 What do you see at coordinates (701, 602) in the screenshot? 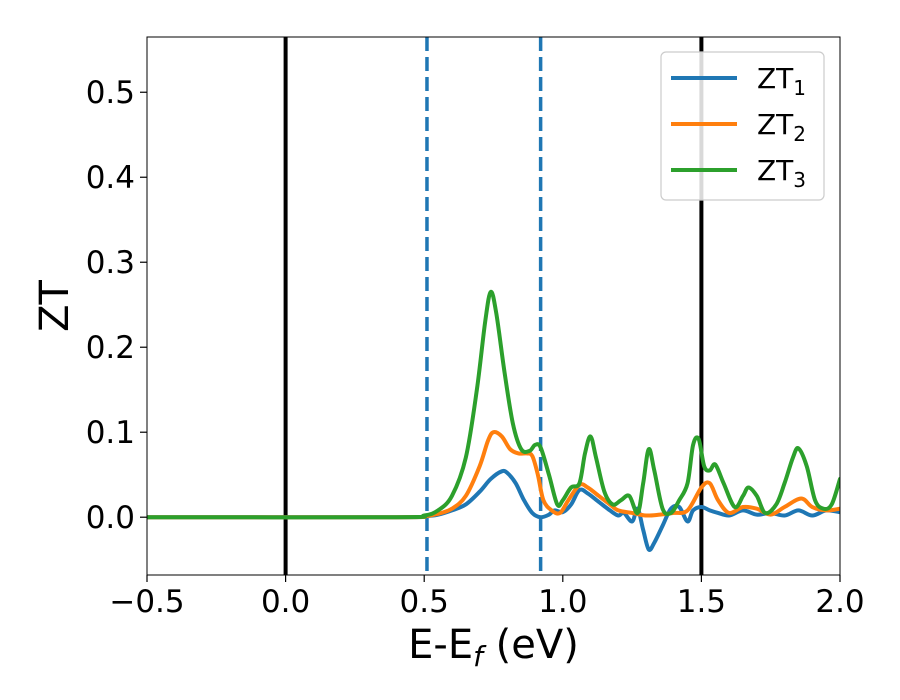
I see `x-tick-label: 1.5` at bounding box center [701, 602].